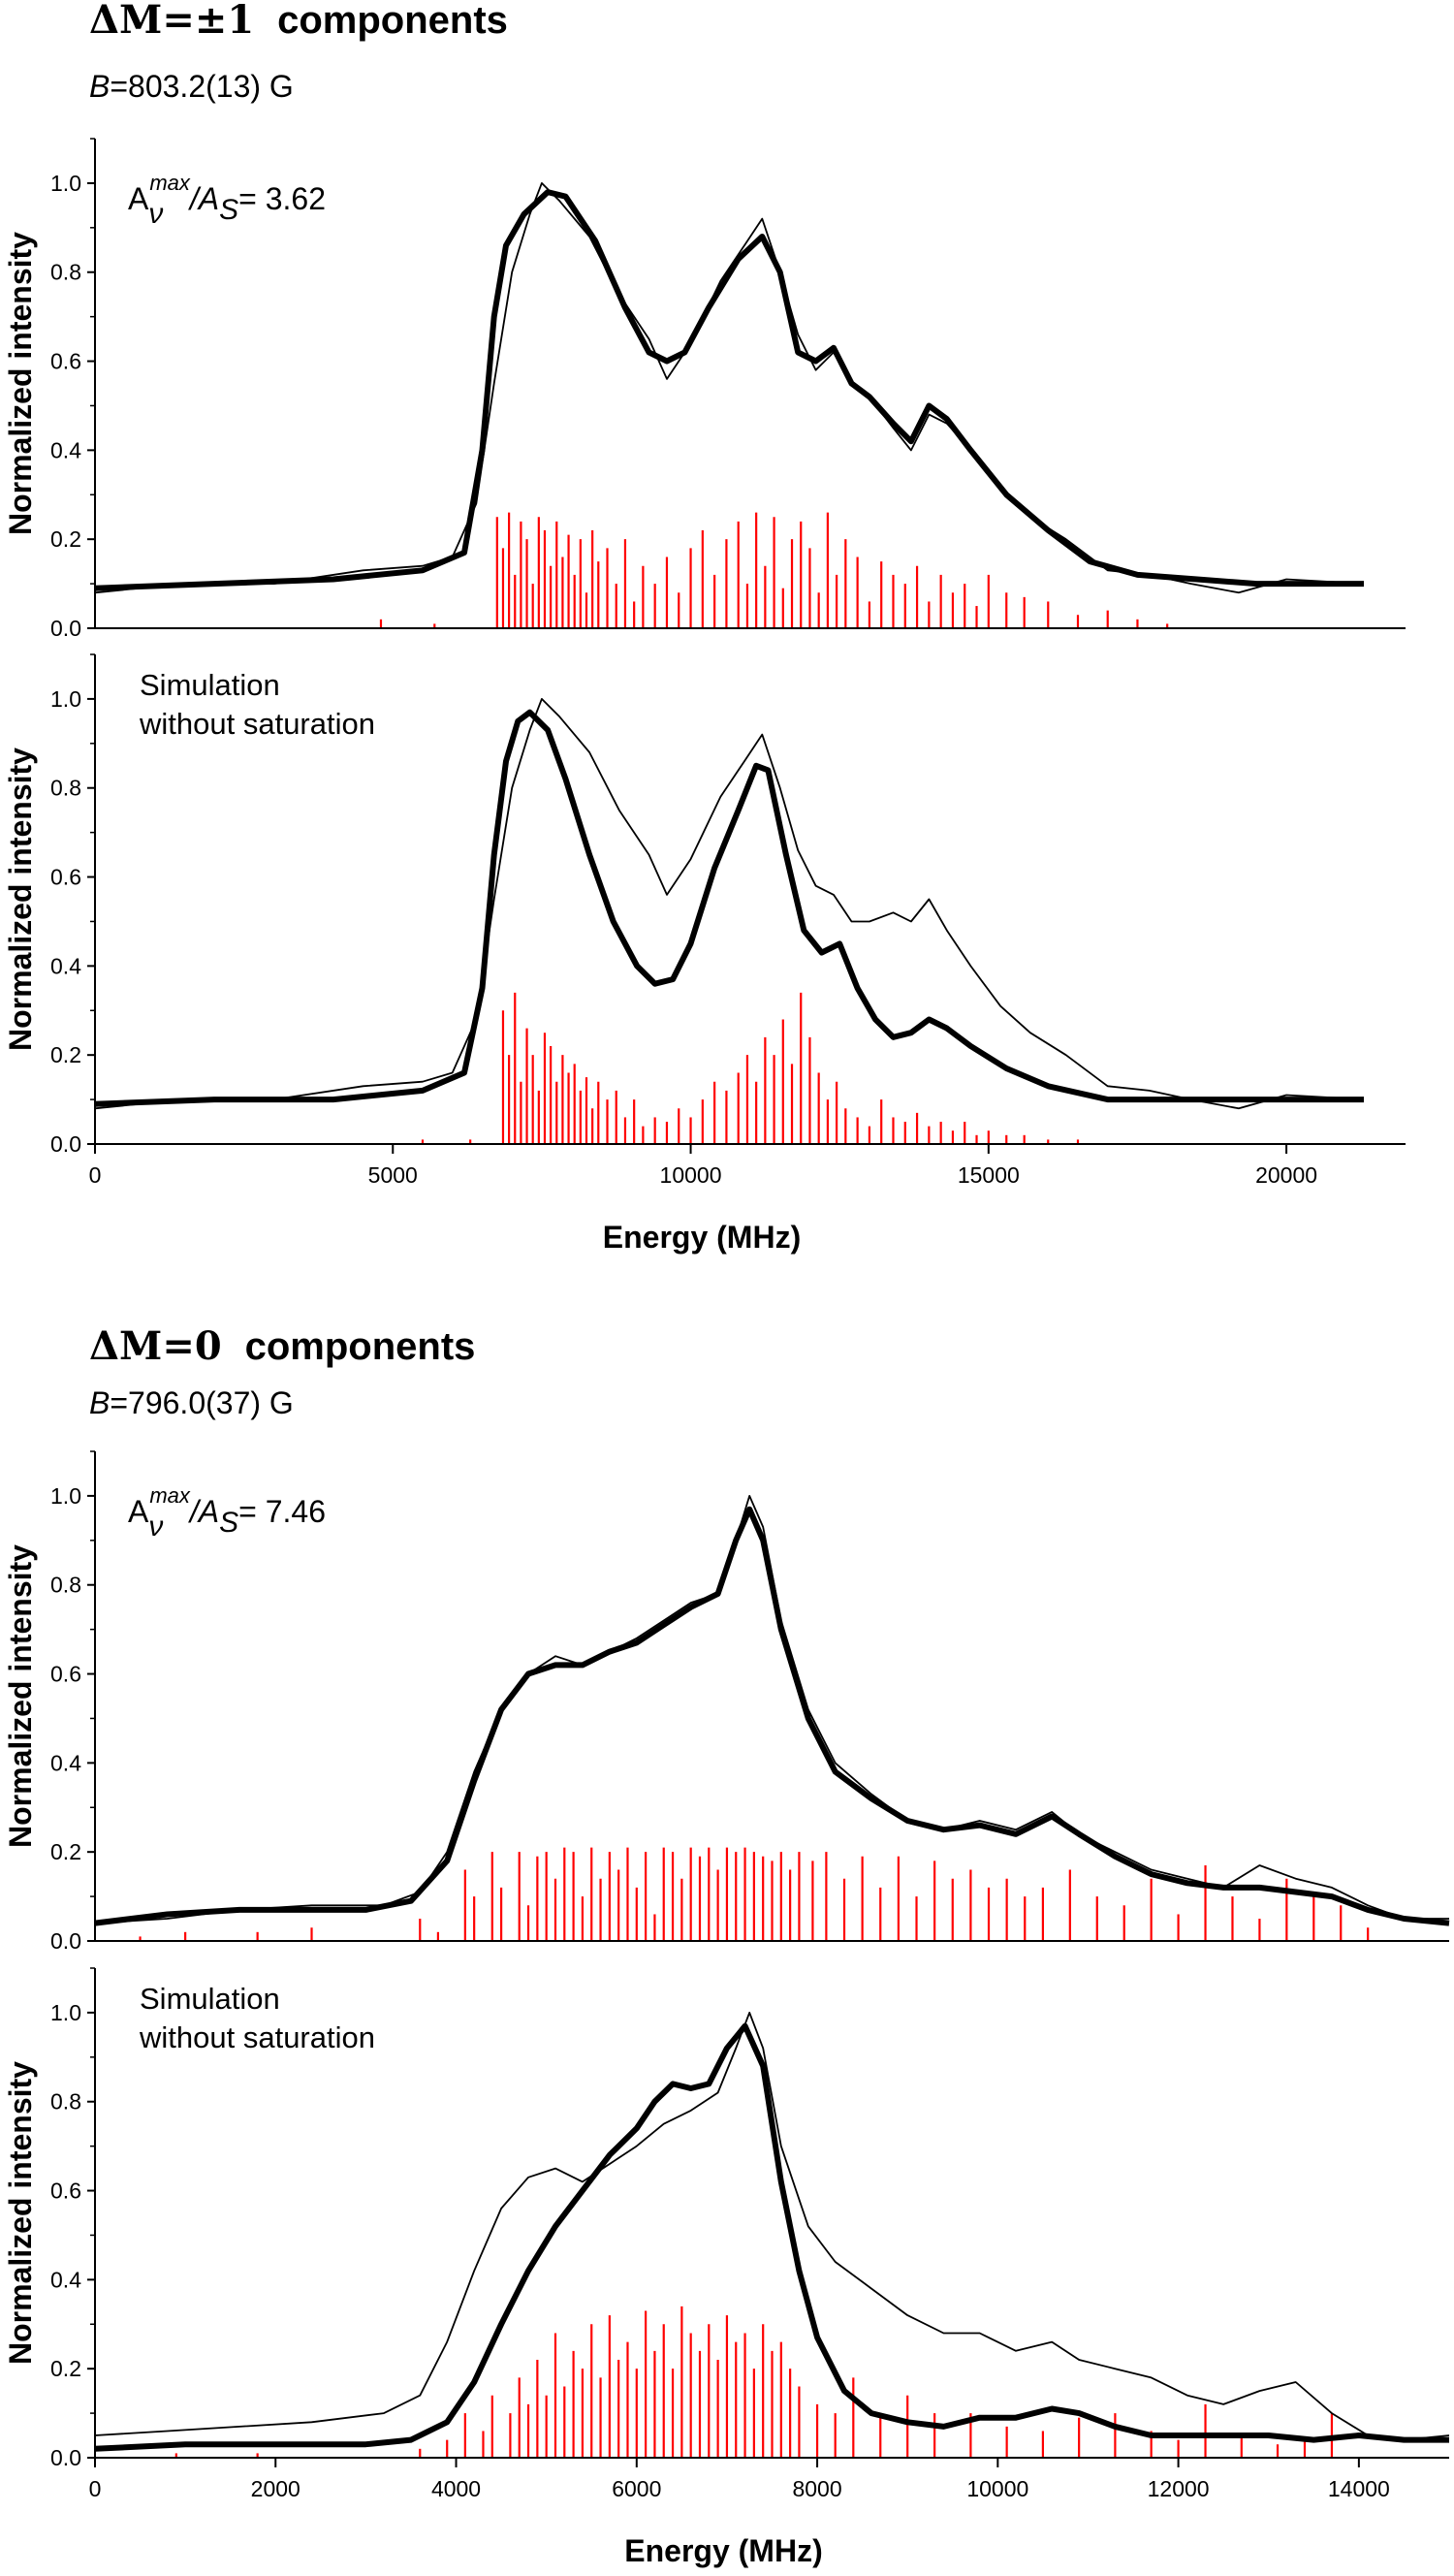  Describe the element at coordinates (393, 1175) in the screenshot. I see `x-tick-label: 5000` at that location.